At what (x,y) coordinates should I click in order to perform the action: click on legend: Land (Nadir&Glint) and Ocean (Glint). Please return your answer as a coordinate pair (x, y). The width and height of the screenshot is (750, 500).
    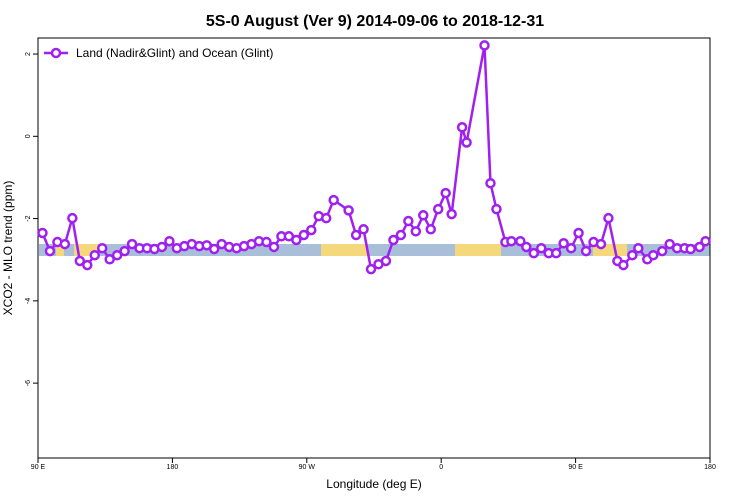
    Looking at the image, I should click on (158, 53).